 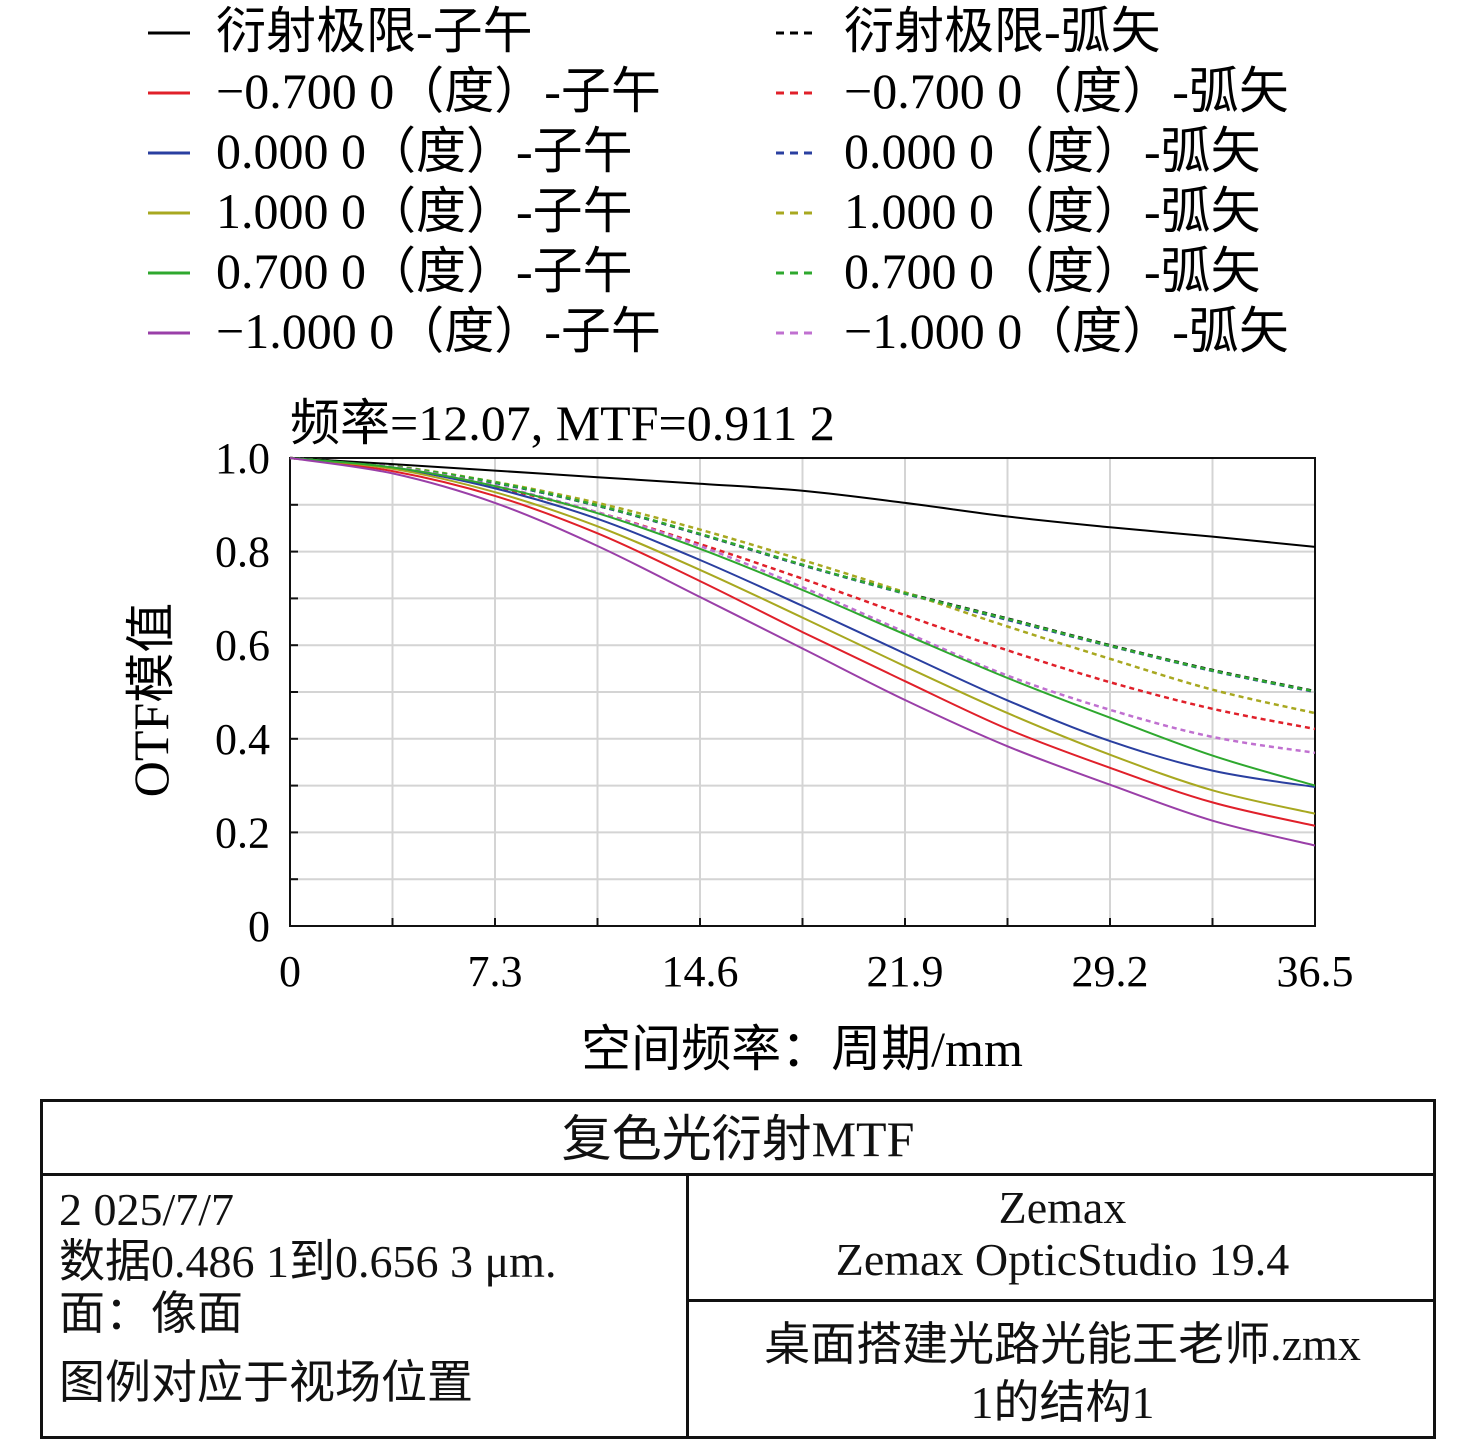 What do you see at coordinates (266, 1382) in the screenshot?
I see `info-legend-note: 图例对应于视场位置` at bounding box center [266, 1382].